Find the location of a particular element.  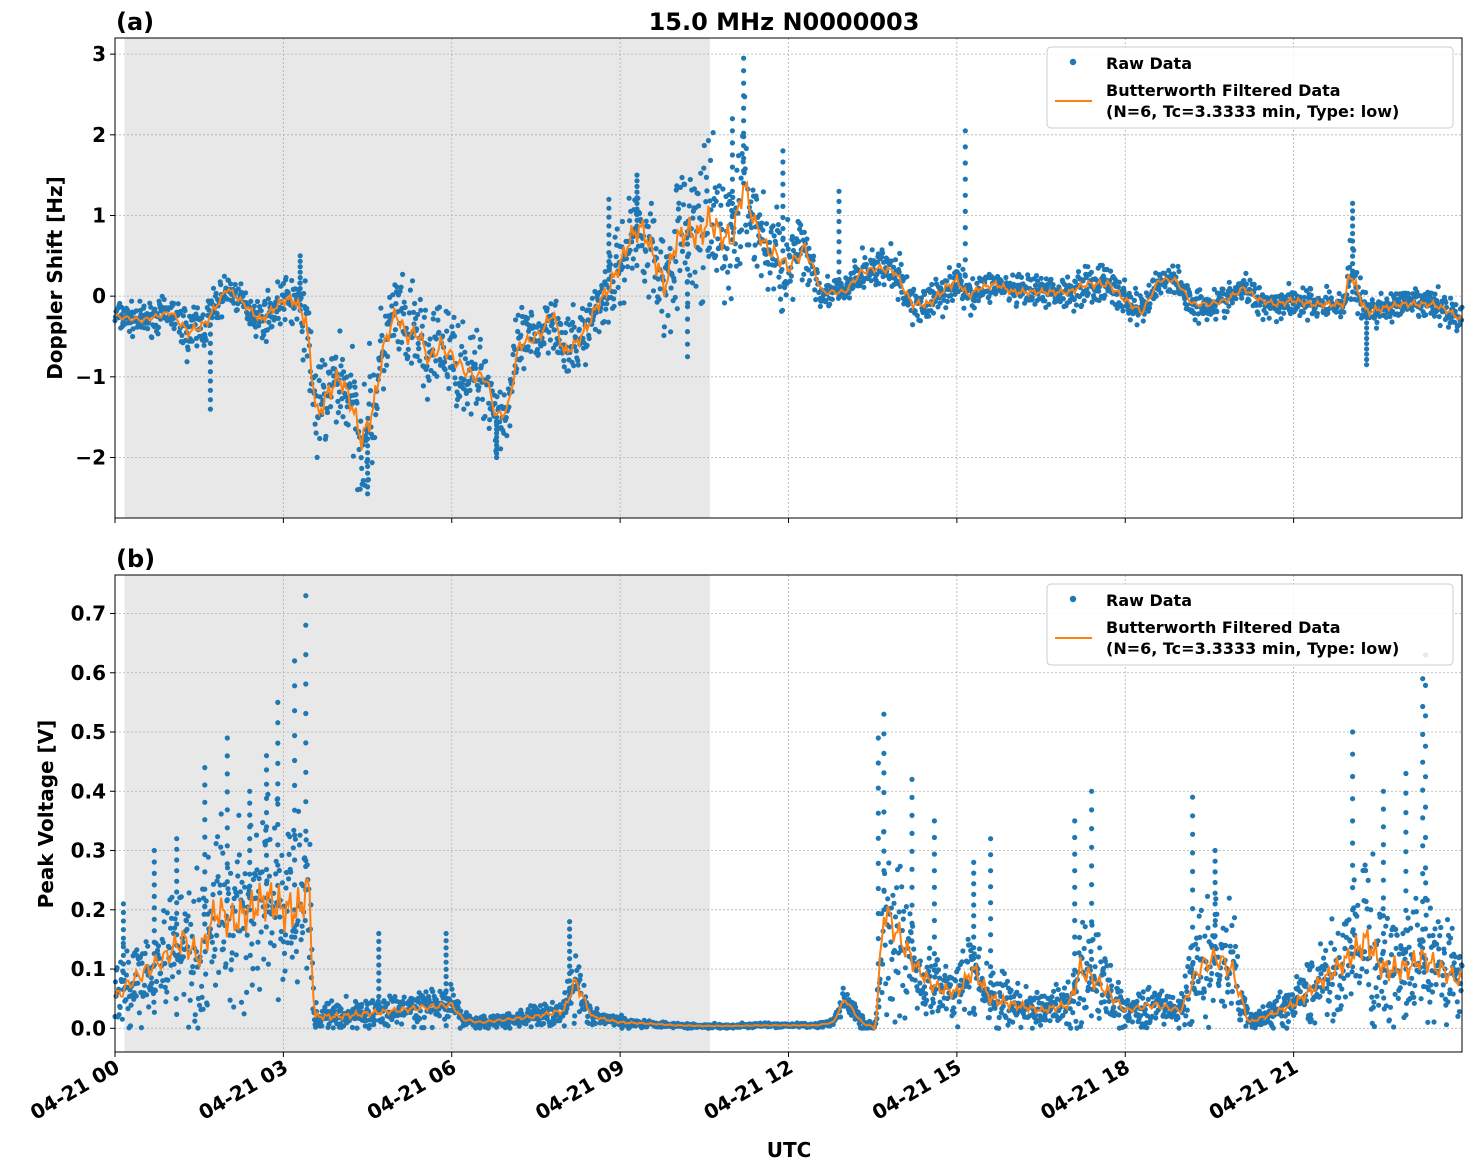

legend-filtered-label-a-line1: Butterworth Filtered Data is located at coordinates (1223, 90).